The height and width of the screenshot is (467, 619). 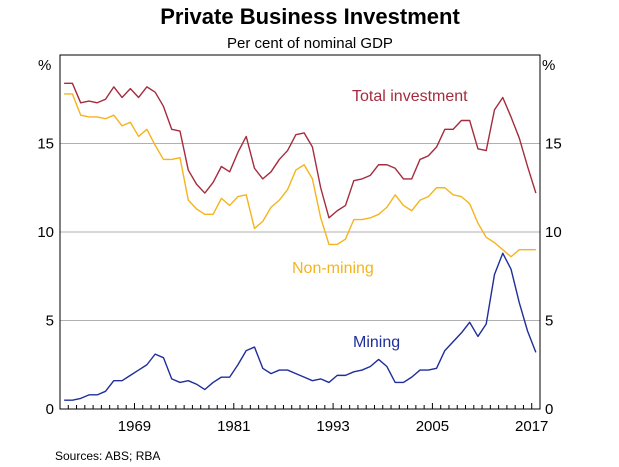 What do you see at coordinates (376, 342) in the screenshot?
I see `series-label-mining: Mining` at bounding box center [376, 342].